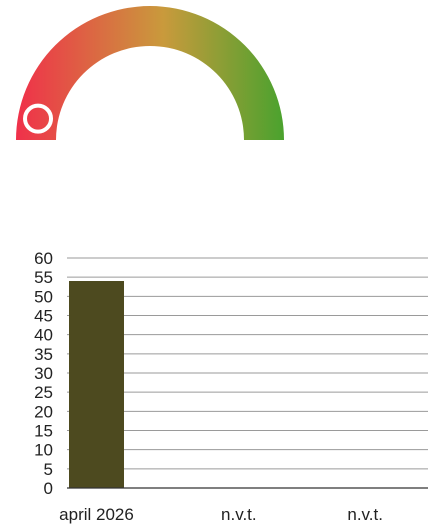 The width and height of the screenshot is (438, 524). What do you see at coordinates (43, 277) in the screenshot?
I see `y-tick-label: 55` at bounding box center [43, 277].